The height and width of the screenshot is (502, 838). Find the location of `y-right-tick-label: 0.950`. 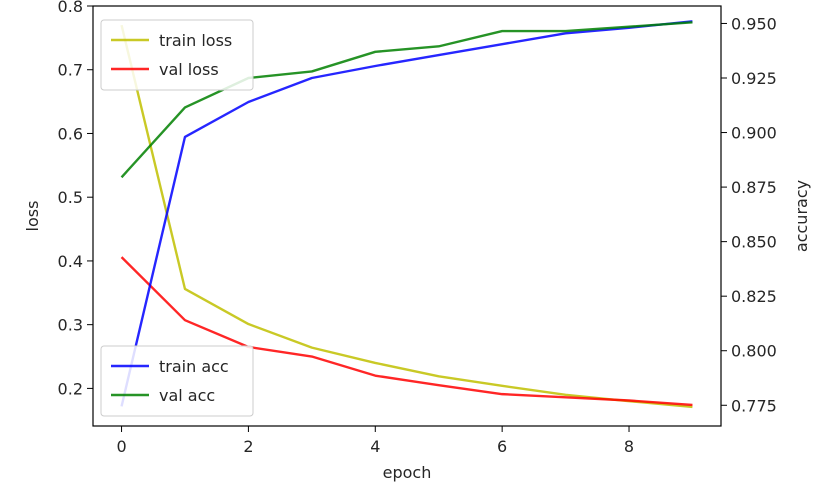

y-right-tick-label: 0.950 is located at coordinates (754, 23).